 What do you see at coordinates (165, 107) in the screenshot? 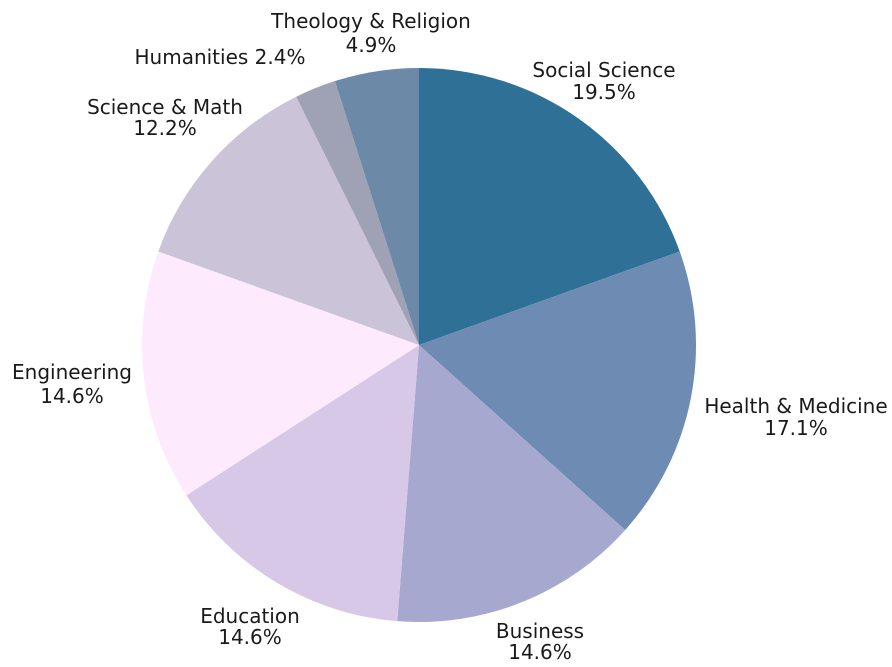
I see `slice-label-science-math: Science & Math` at bounding box center [165, 107].